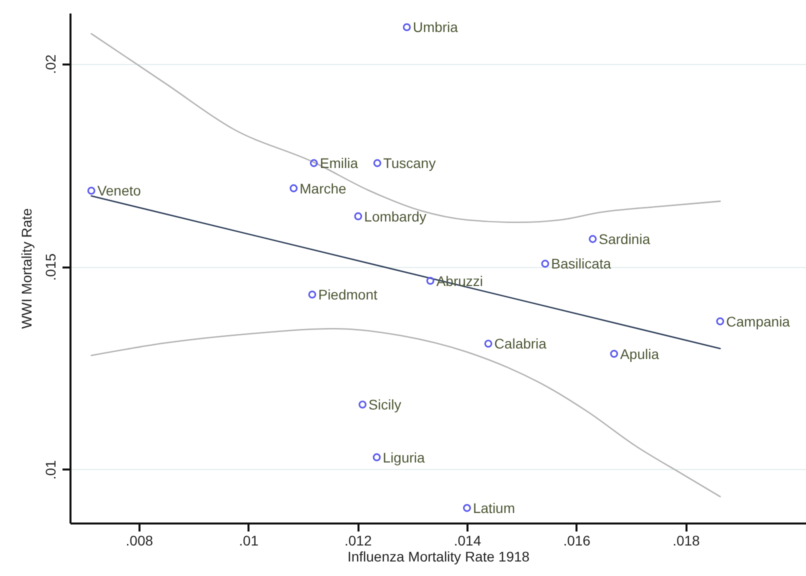 Image resolution: width=806 pixels, height=576 pixels. I want to click on data-label: Umbria, so click(435, 27).